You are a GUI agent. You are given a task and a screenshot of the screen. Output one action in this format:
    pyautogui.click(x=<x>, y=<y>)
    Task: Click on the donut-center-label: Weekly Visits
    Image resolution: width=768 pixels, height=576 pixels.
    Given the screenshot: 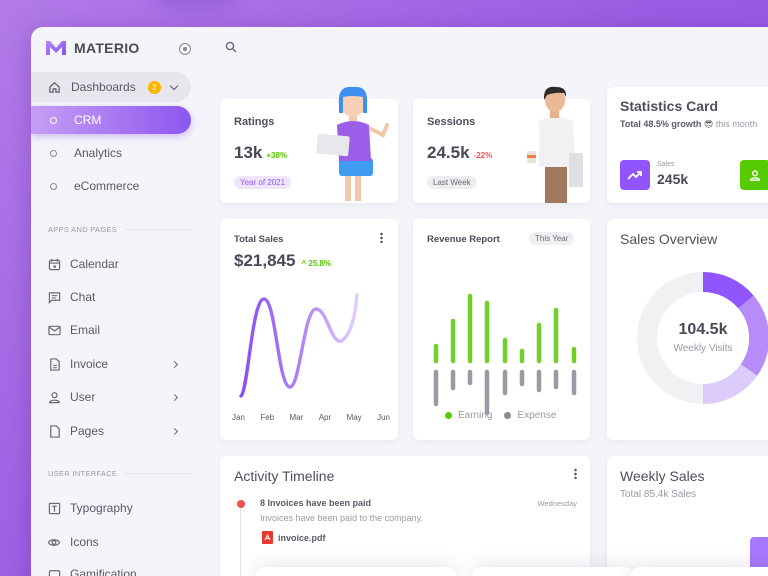 What is the action you would take?
    pyautogui.click(x=703, y=348)
    